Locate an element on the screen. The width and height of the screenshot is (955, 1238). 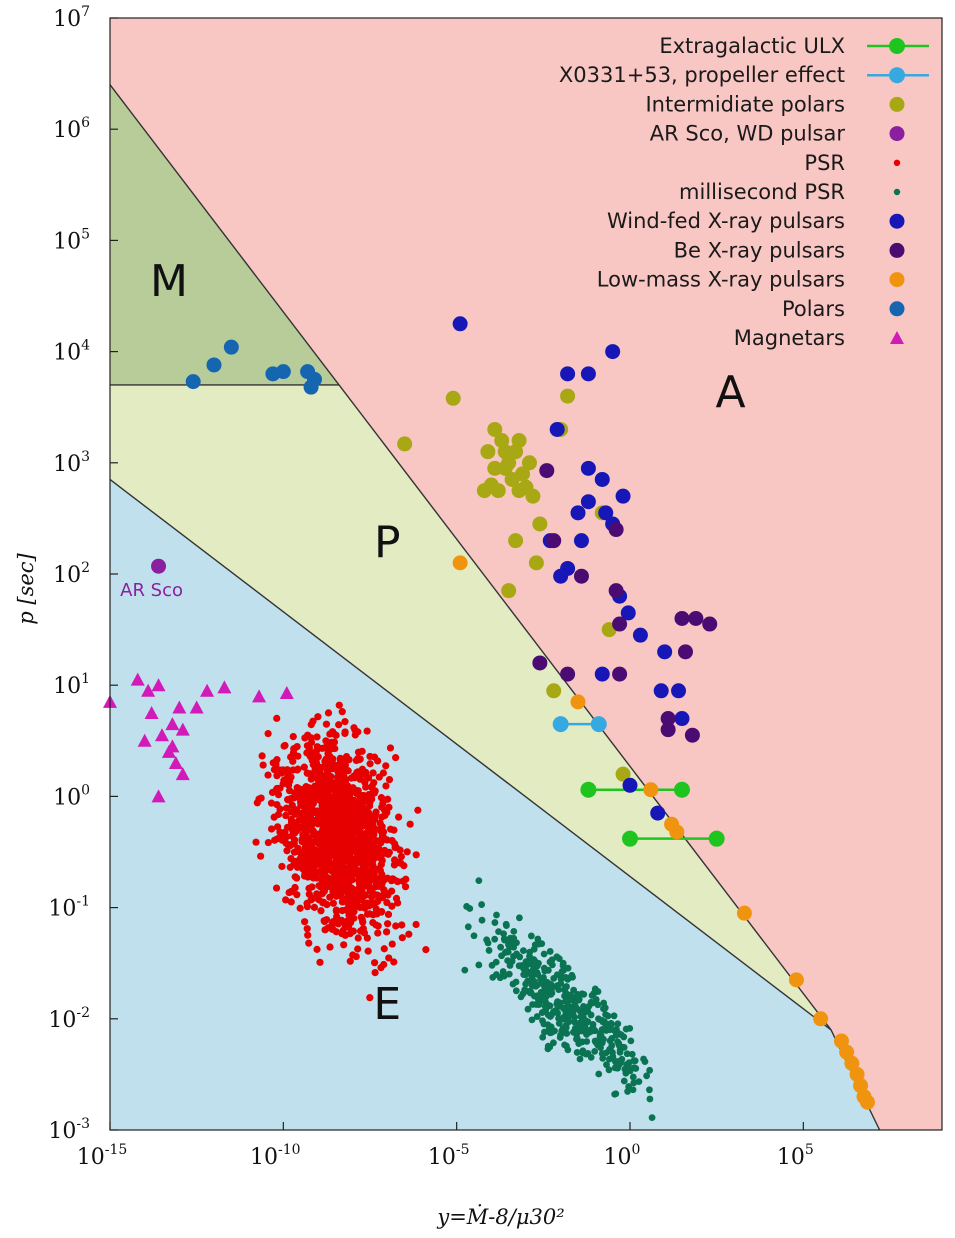
y-tick-label: 10⁶ is located at coordinates (71, 129).